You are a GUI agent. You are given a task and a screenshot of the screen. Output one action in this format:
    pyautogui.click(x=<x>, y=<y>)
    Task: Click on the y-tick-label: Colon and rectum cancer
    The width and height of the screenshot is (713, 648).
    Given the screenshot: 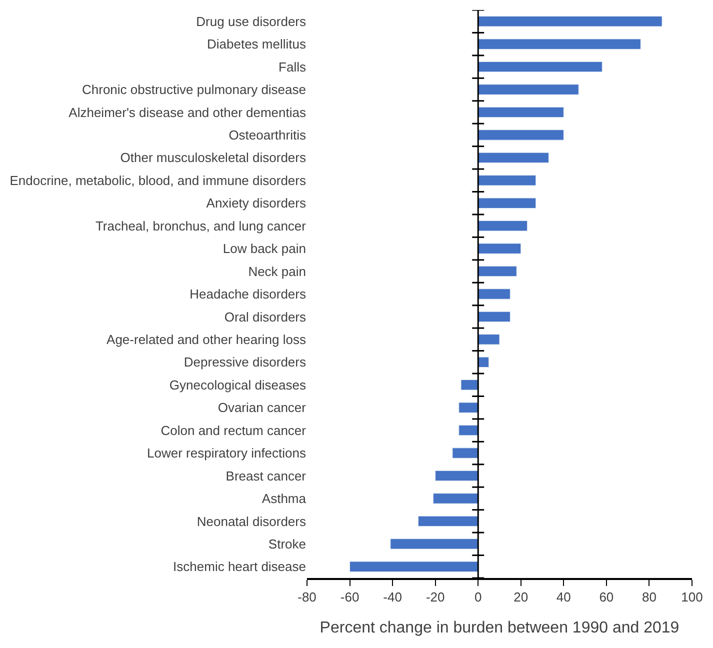 What is the action you would take?
    pyautogui.click(x=233, y=430)
    